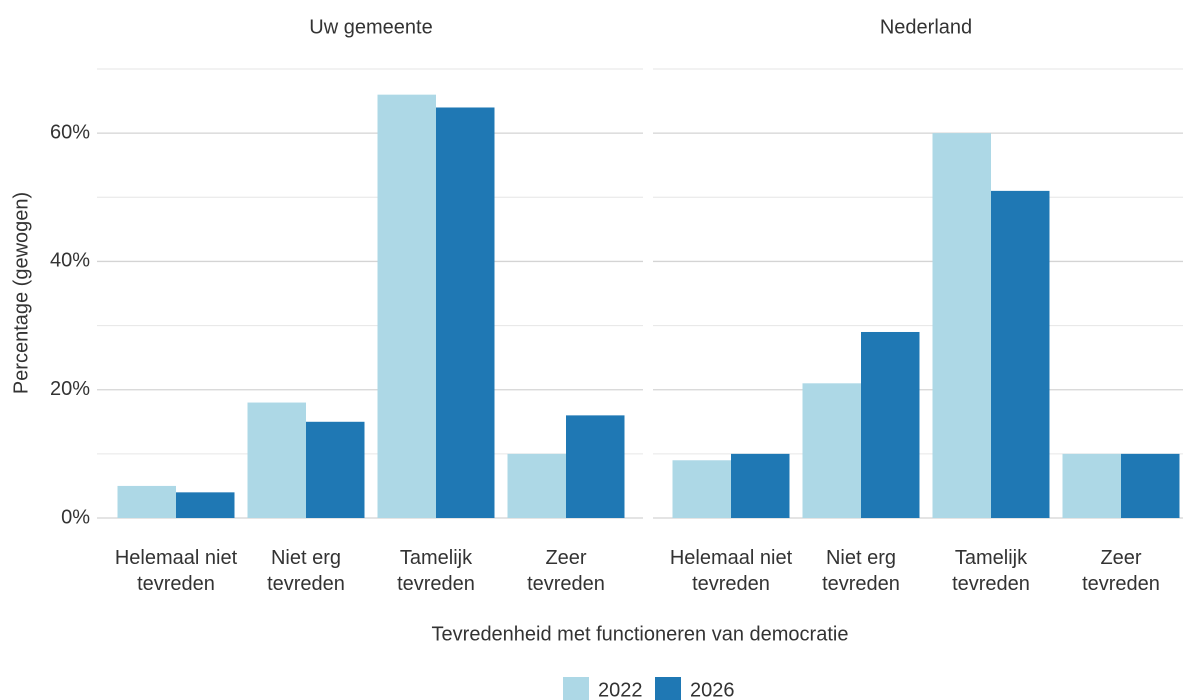  What do you see at coordinates (70, 389) in the screenshot?
I see `y-tick-label: 20%` at bounding box center [70, 389].